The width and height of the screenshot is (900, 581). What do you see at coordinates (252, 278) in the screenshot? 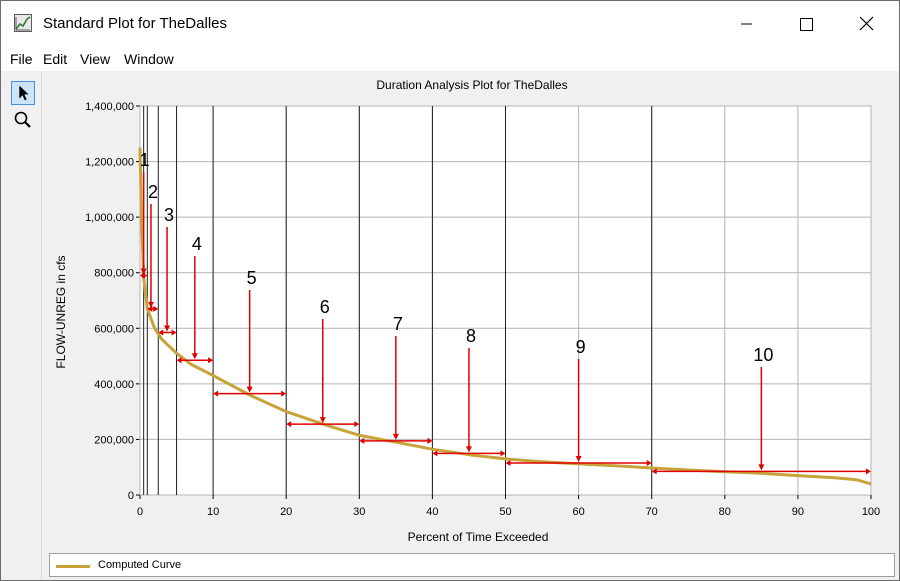
I see `annotation-label: 5` at bounding box center [252, 278].